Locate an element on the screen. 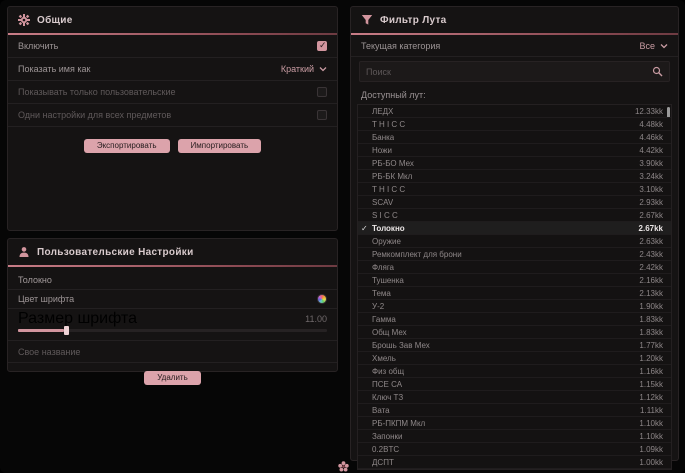 The height and width of the screenshot is (473, 685). font-color-row: Цвет шрифта is located at coordinates (172, 299).